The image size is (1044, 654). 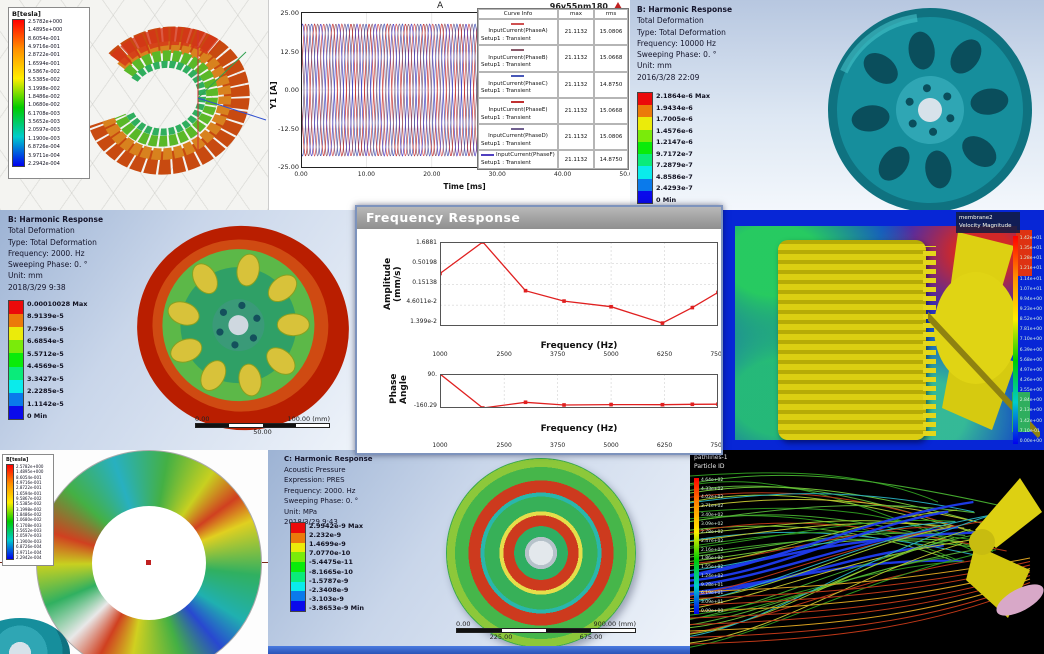 I want to click on legend-header-cell: max, so click(x=576, y=14).